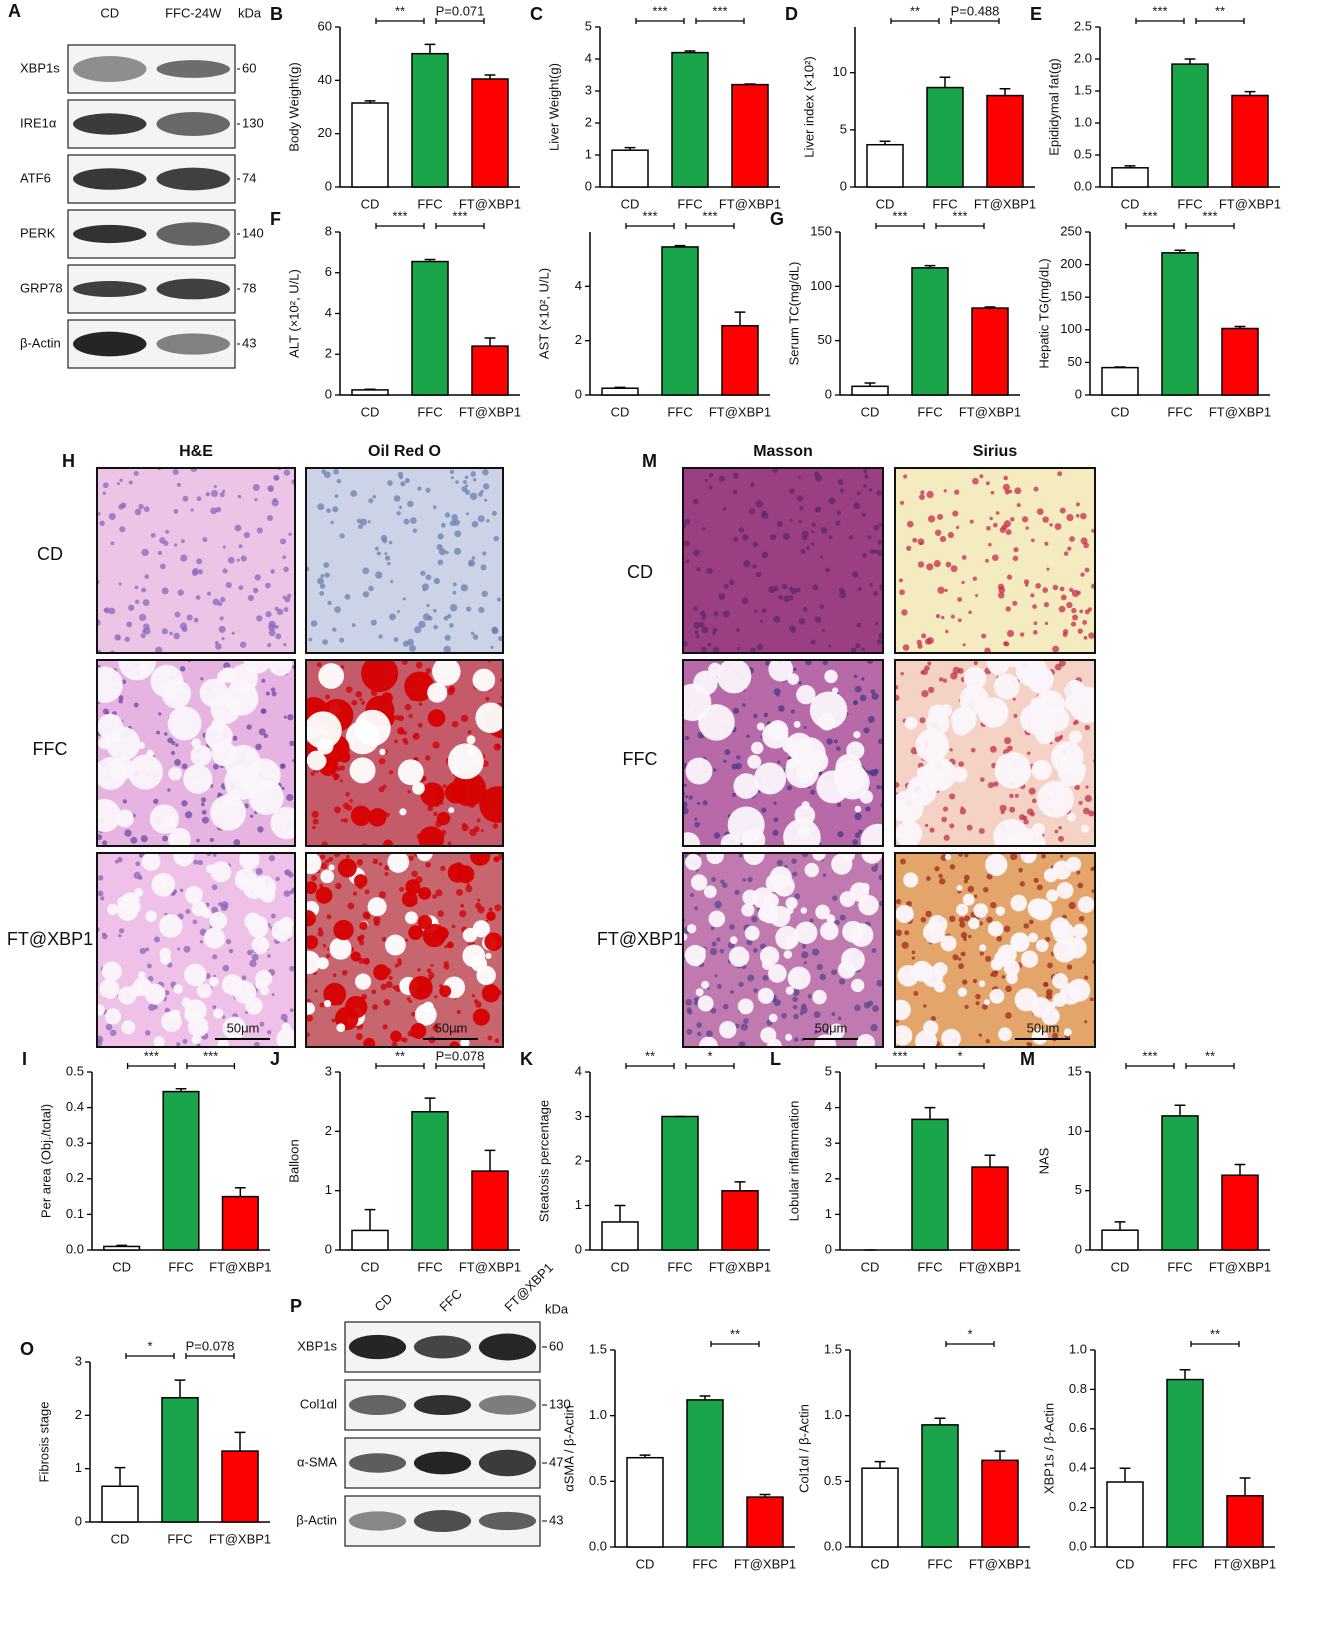  Describe the element at coordinates (1083, 57) in the screenshot. I see `y-tick-label: 2.0` at that location.